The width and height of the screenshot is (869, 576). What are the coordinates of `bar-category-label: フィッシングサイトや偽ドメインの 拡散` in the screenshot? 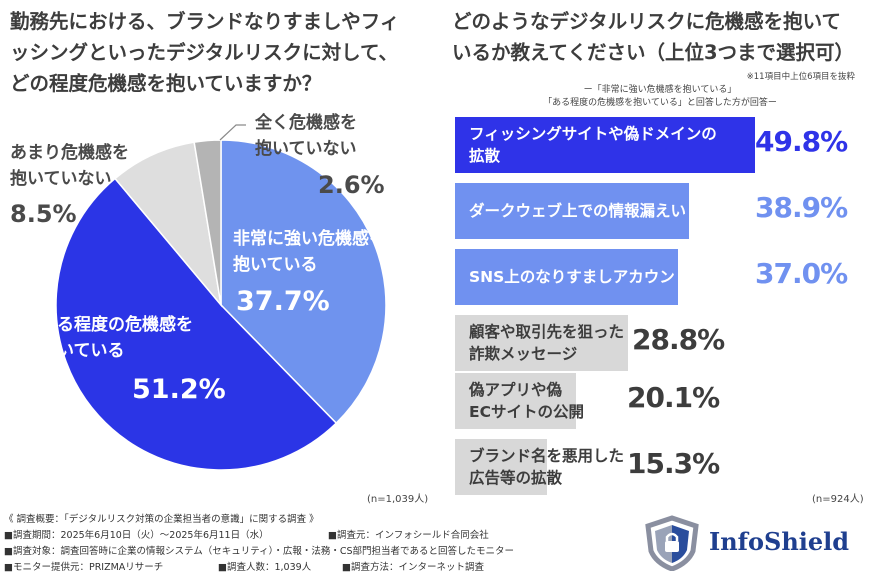 It's located at (593, 145).